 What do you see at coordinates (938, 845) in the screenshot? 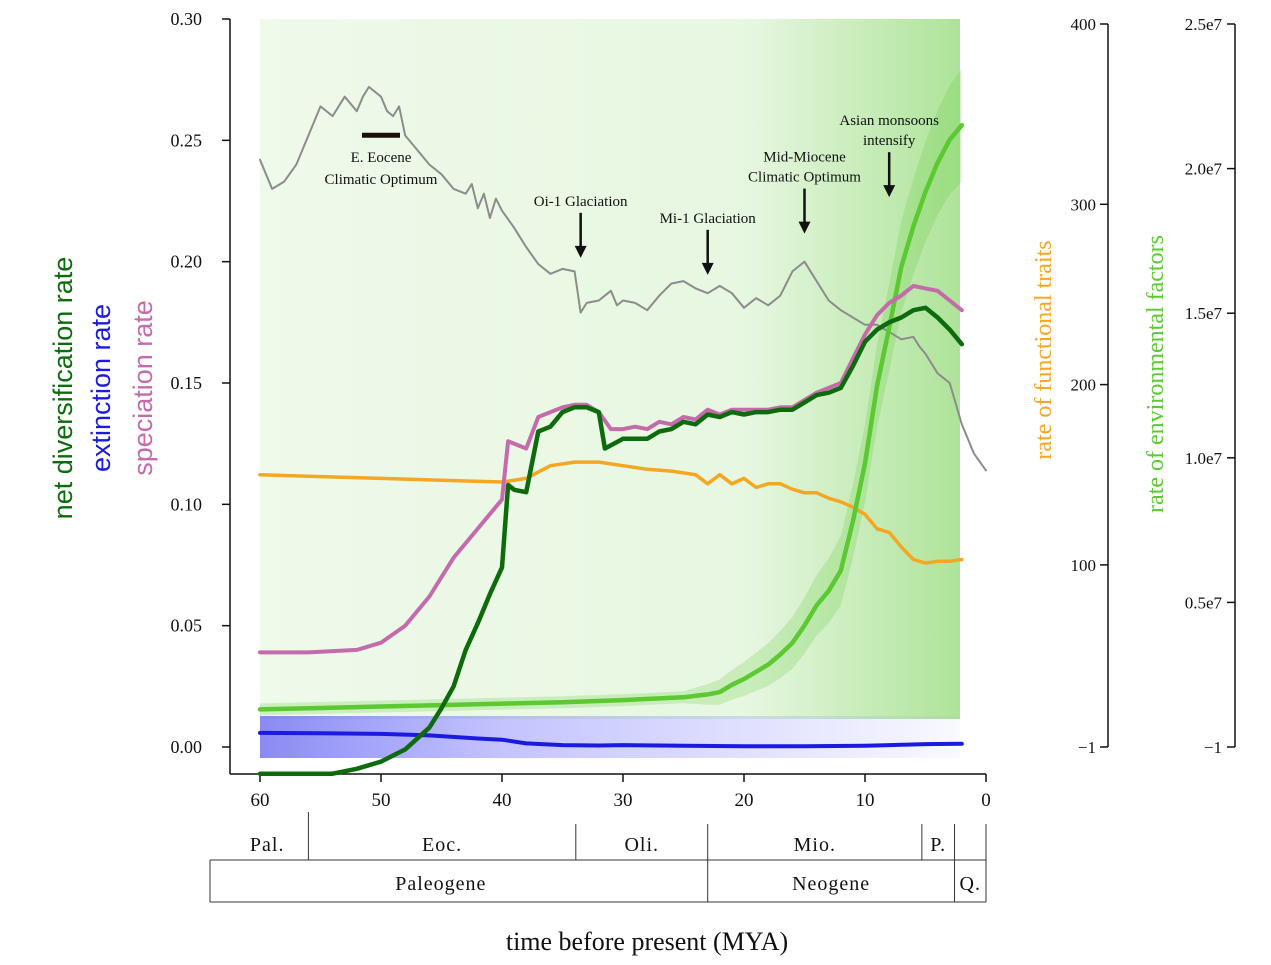
I see `epoch-label: P.` at bounding box center [938, 845].